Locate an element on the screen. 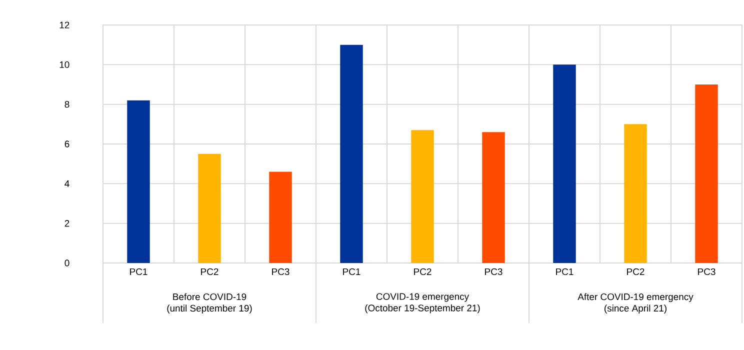  y-tick-label: 4 is located at coordinates (67, 183).